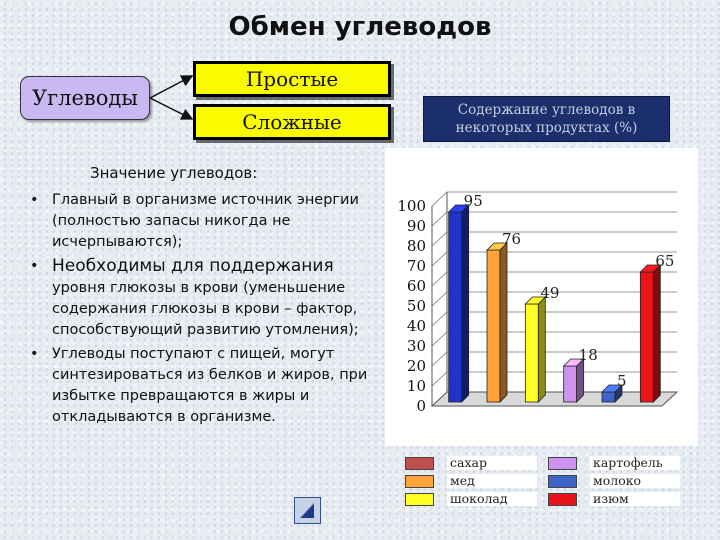 The image size is (720, 540). I want to click on bullet-lead: Необходимы для поддержания, so click(193, 266).